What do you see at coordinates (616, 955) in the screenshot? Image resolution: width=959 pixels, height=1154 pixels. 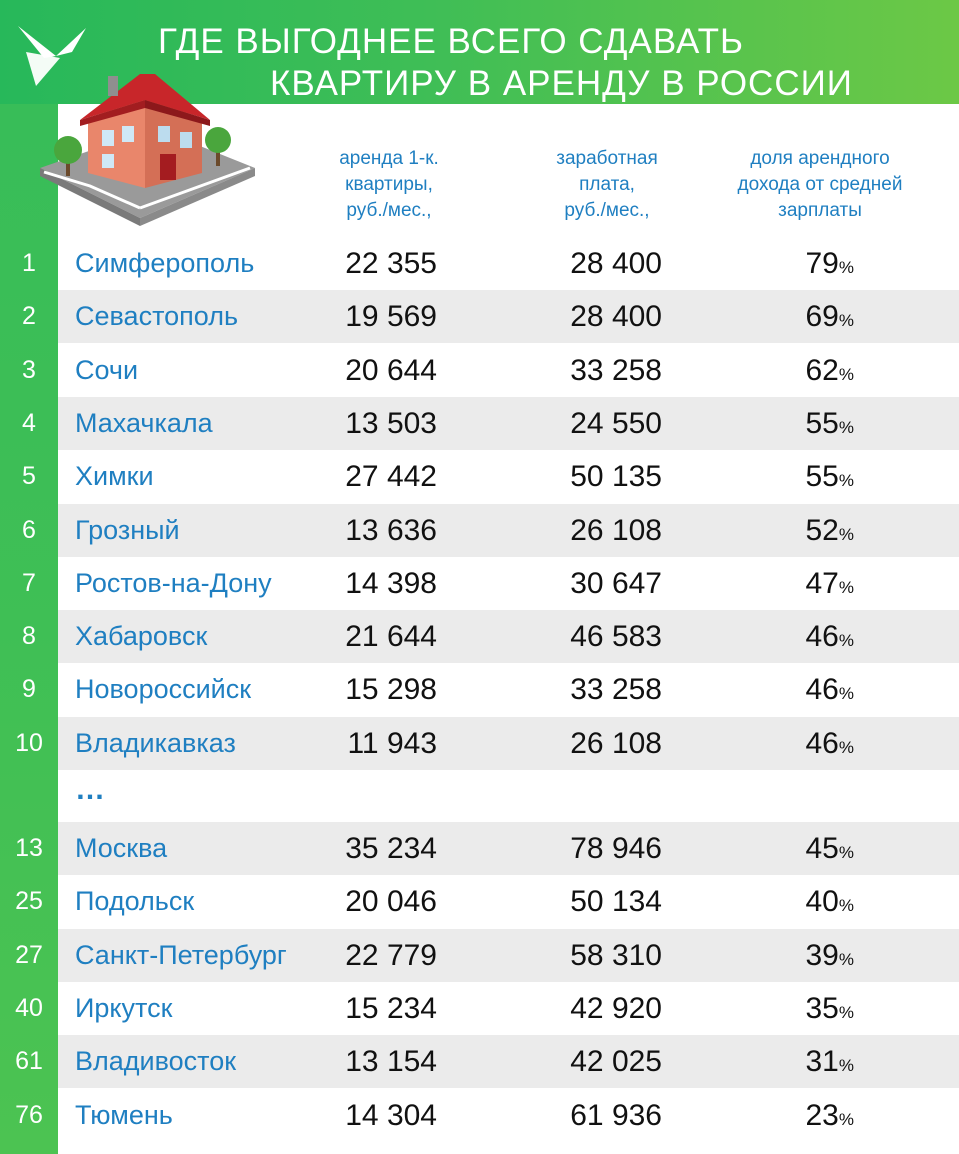 I see `salary-value: 58 310` at bounding box center [616, 955].